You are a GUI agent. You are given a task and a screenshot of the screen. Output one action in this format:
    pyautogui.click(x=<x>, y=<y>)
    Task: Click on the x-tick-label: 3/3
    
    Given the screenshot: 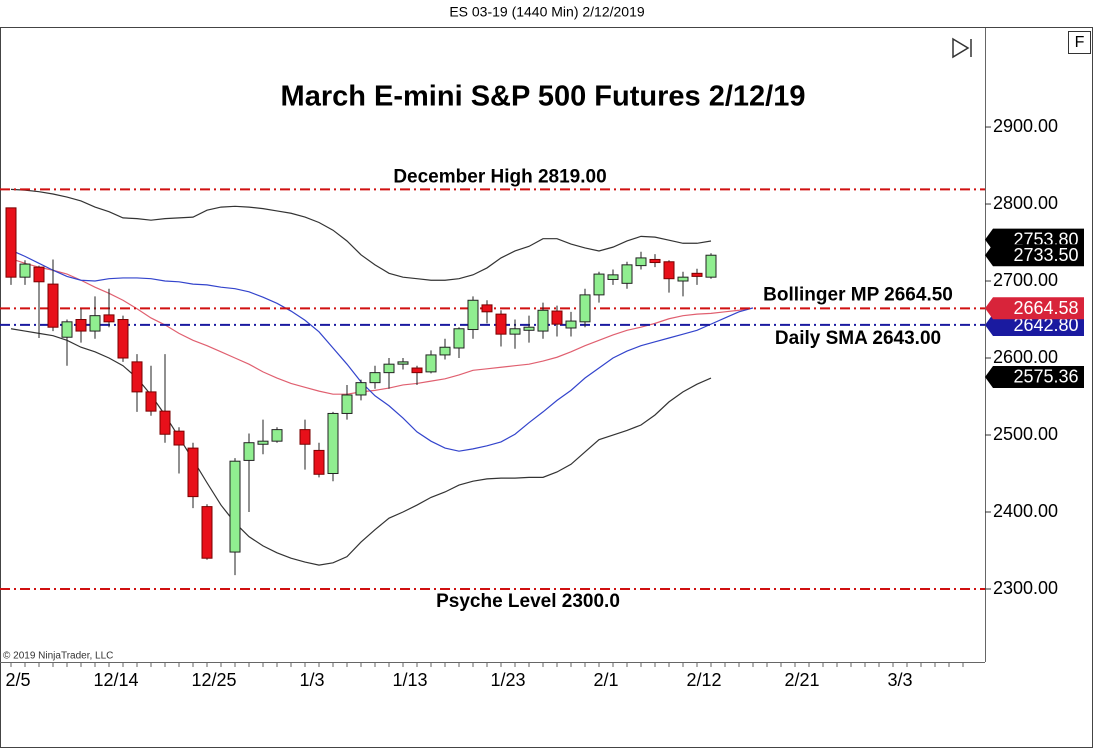 What is the action you would take?
    pyautogui.click(x=899, y=680)
    